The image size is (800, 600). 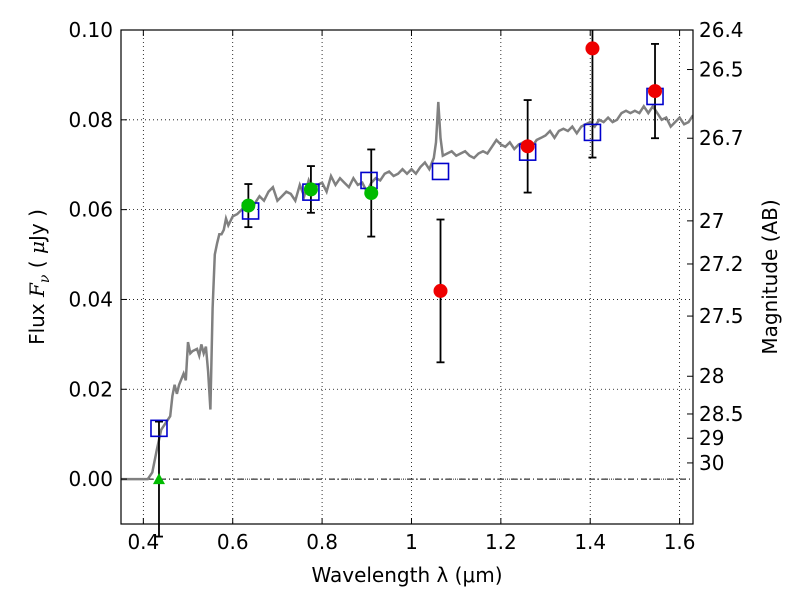 I want to click on right-axis-label: Magnitude (AB), so click(x=770, y=276).